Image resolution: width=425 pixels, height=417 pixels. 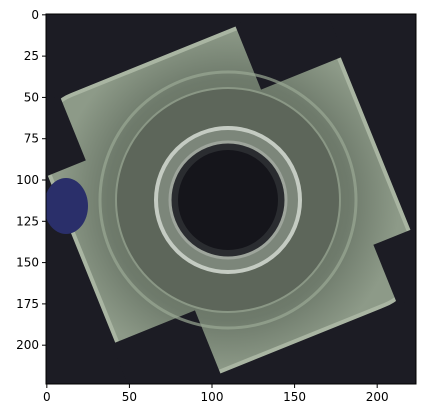 I want to click on y-tick-label: 0, so click(x=35, y=15).